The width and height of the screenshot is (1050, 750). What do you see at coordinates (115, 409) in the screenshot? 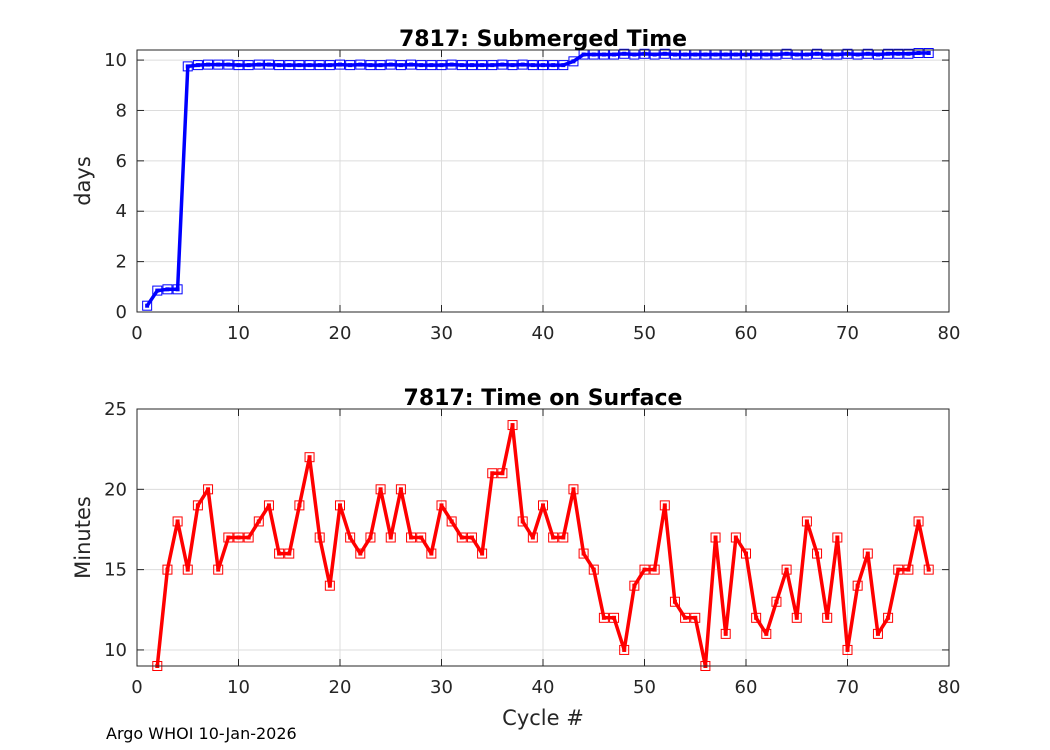
I see `y-tick-label: 25` at bounding box center [115, 409].